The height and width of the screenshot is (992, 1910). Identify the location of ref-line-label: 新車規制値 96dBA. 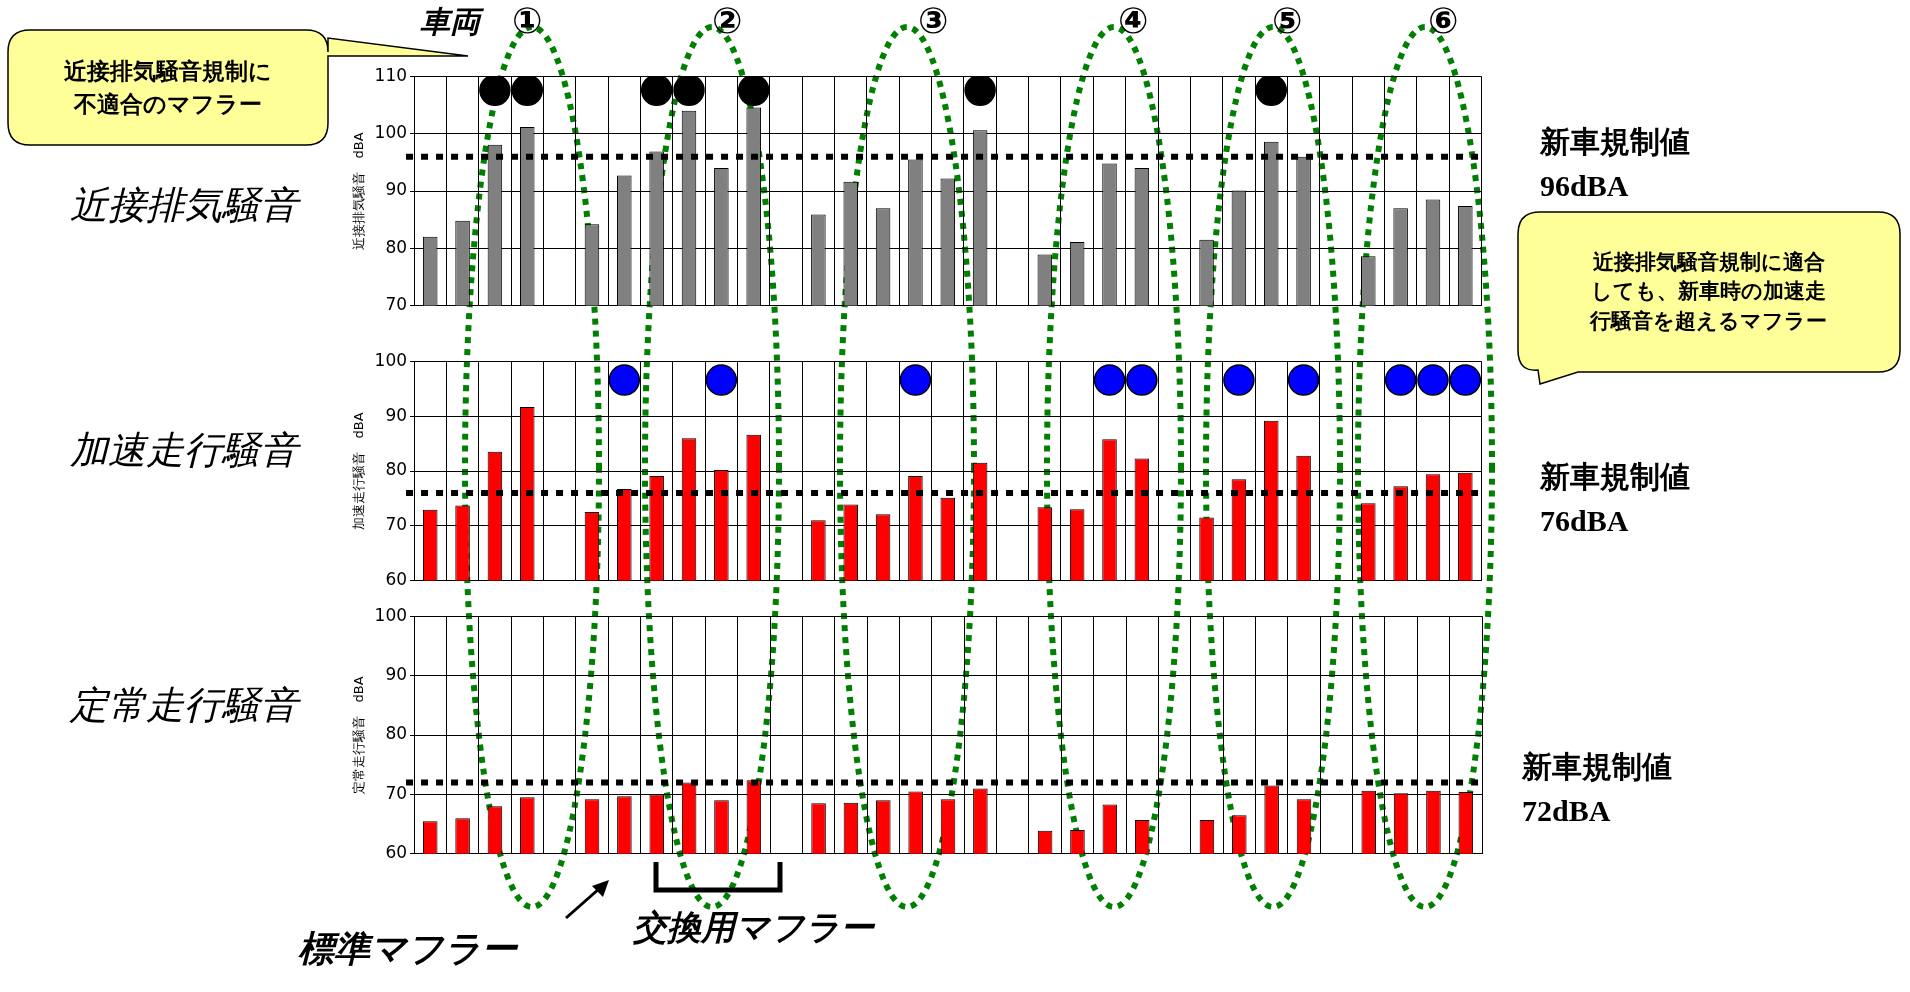
(1615, 164).